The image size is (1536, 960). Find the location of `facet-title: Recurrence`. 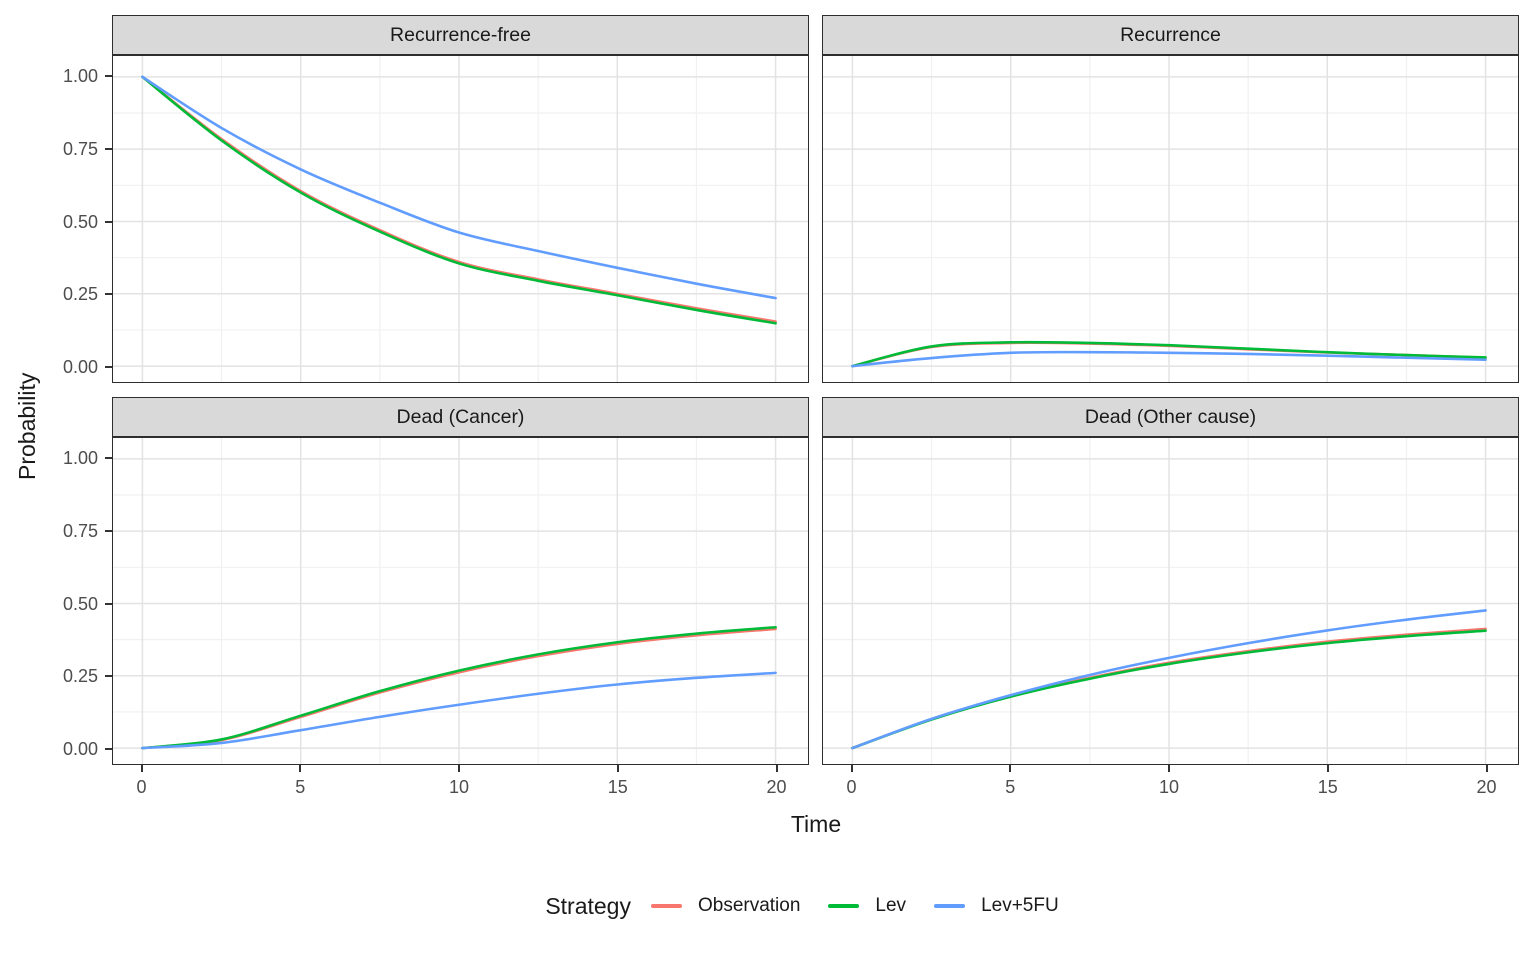

facet-title: Recurrence is located at coordinates (1170, 34).